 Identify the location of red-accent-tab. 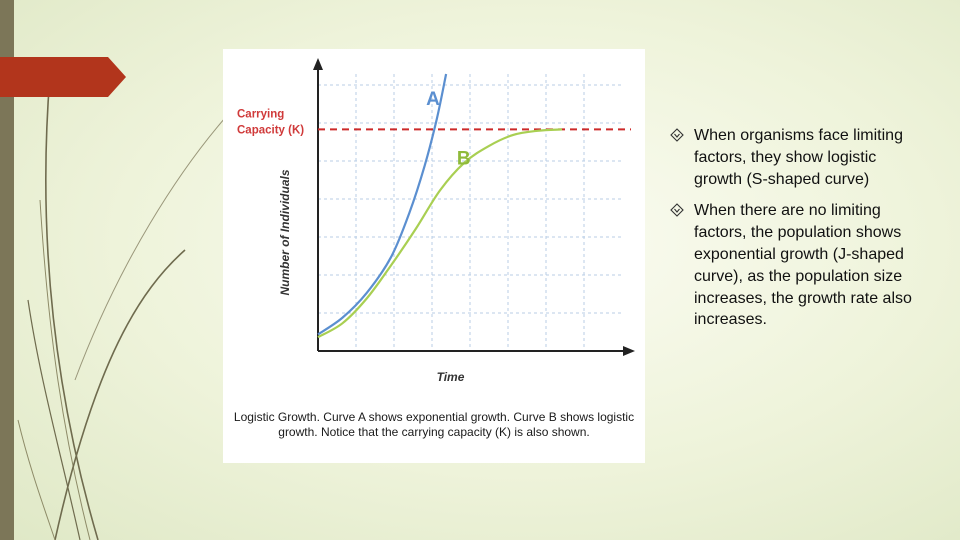
(63, 77).